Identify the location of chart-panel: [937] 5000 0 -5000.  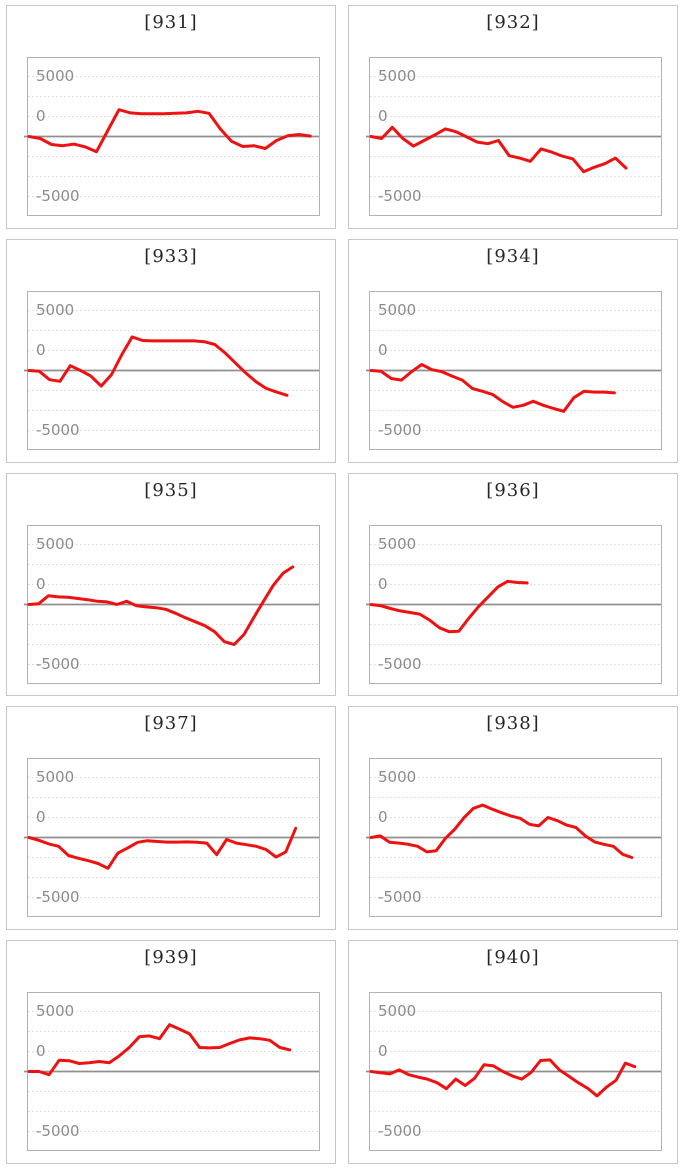
(171, 818).